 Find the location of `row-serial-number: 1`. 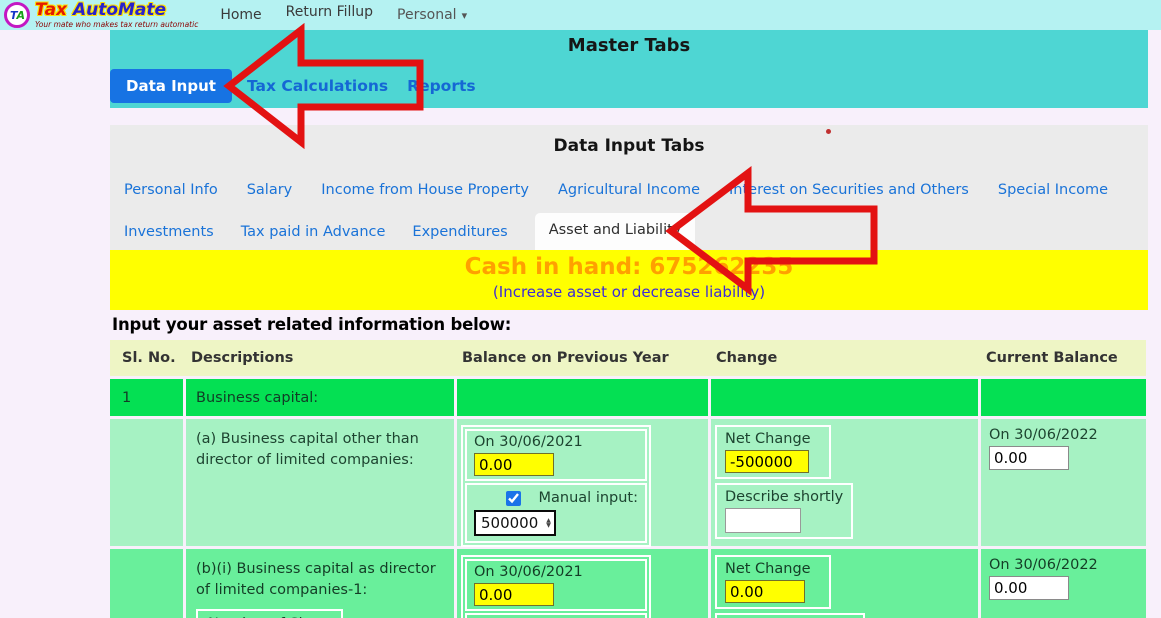

row-serial-number: 1 is located at coordinates (146, 397).